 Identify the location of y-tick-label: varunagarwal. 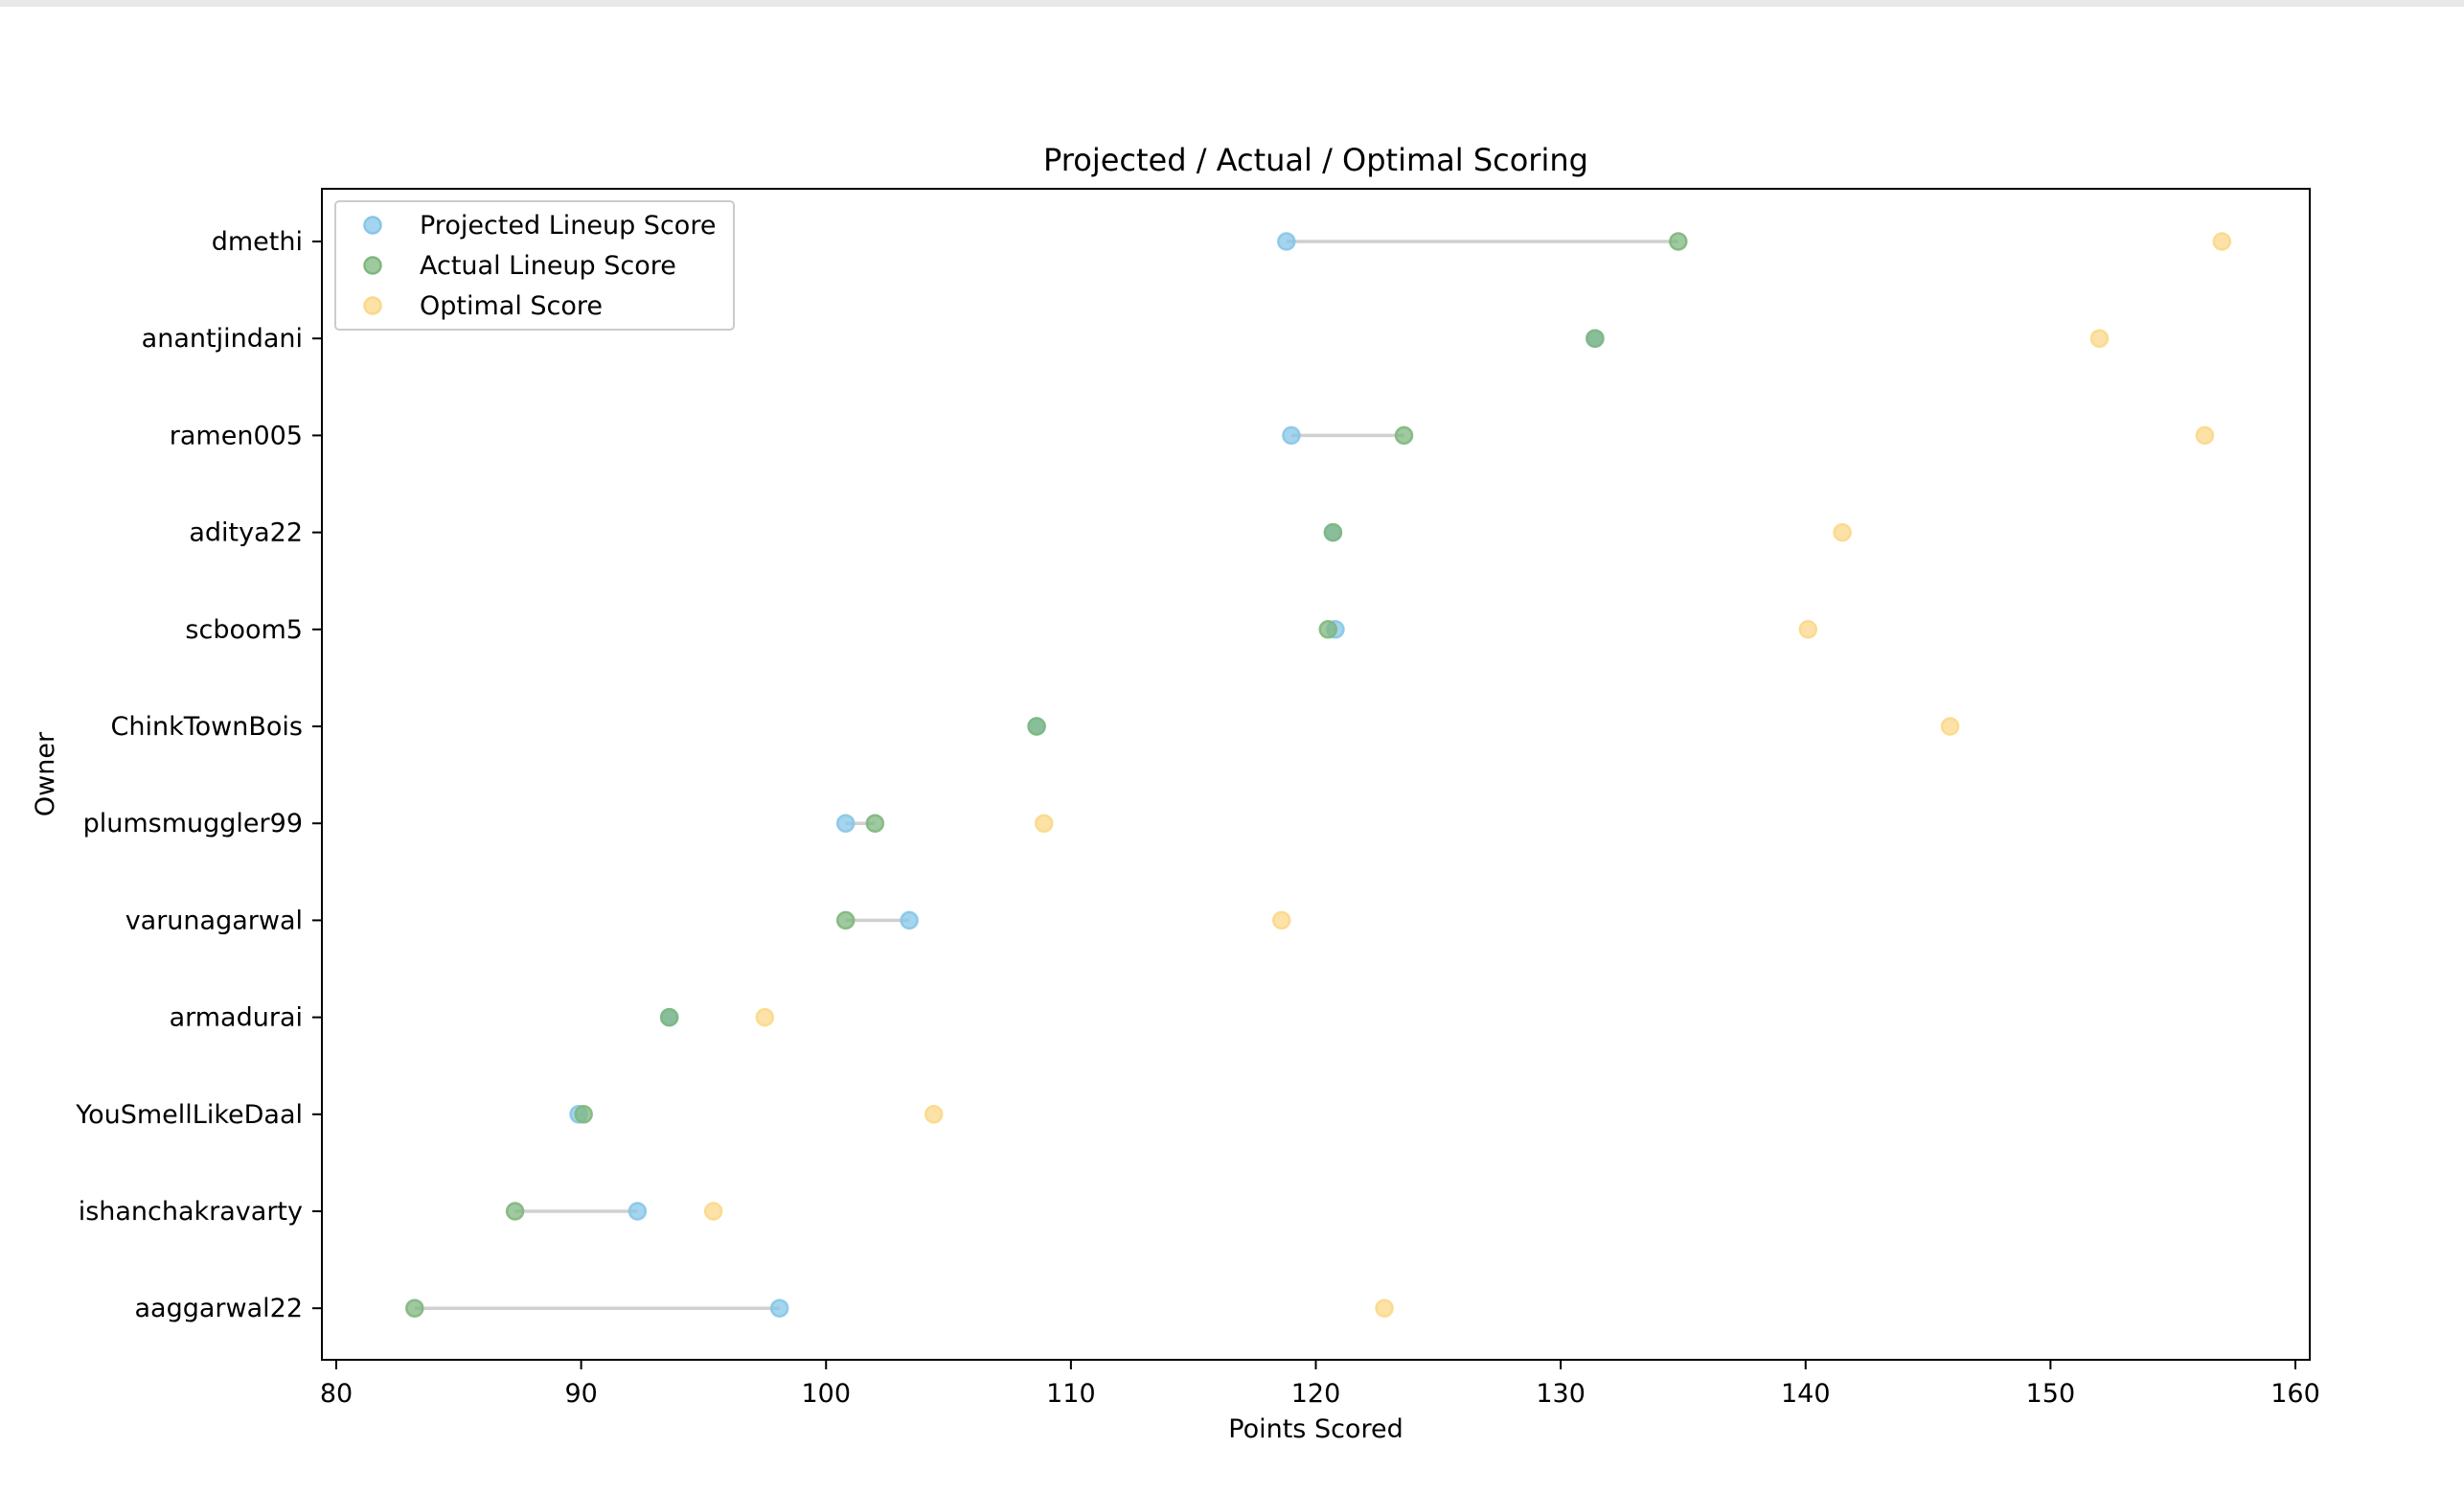
(214, 920).